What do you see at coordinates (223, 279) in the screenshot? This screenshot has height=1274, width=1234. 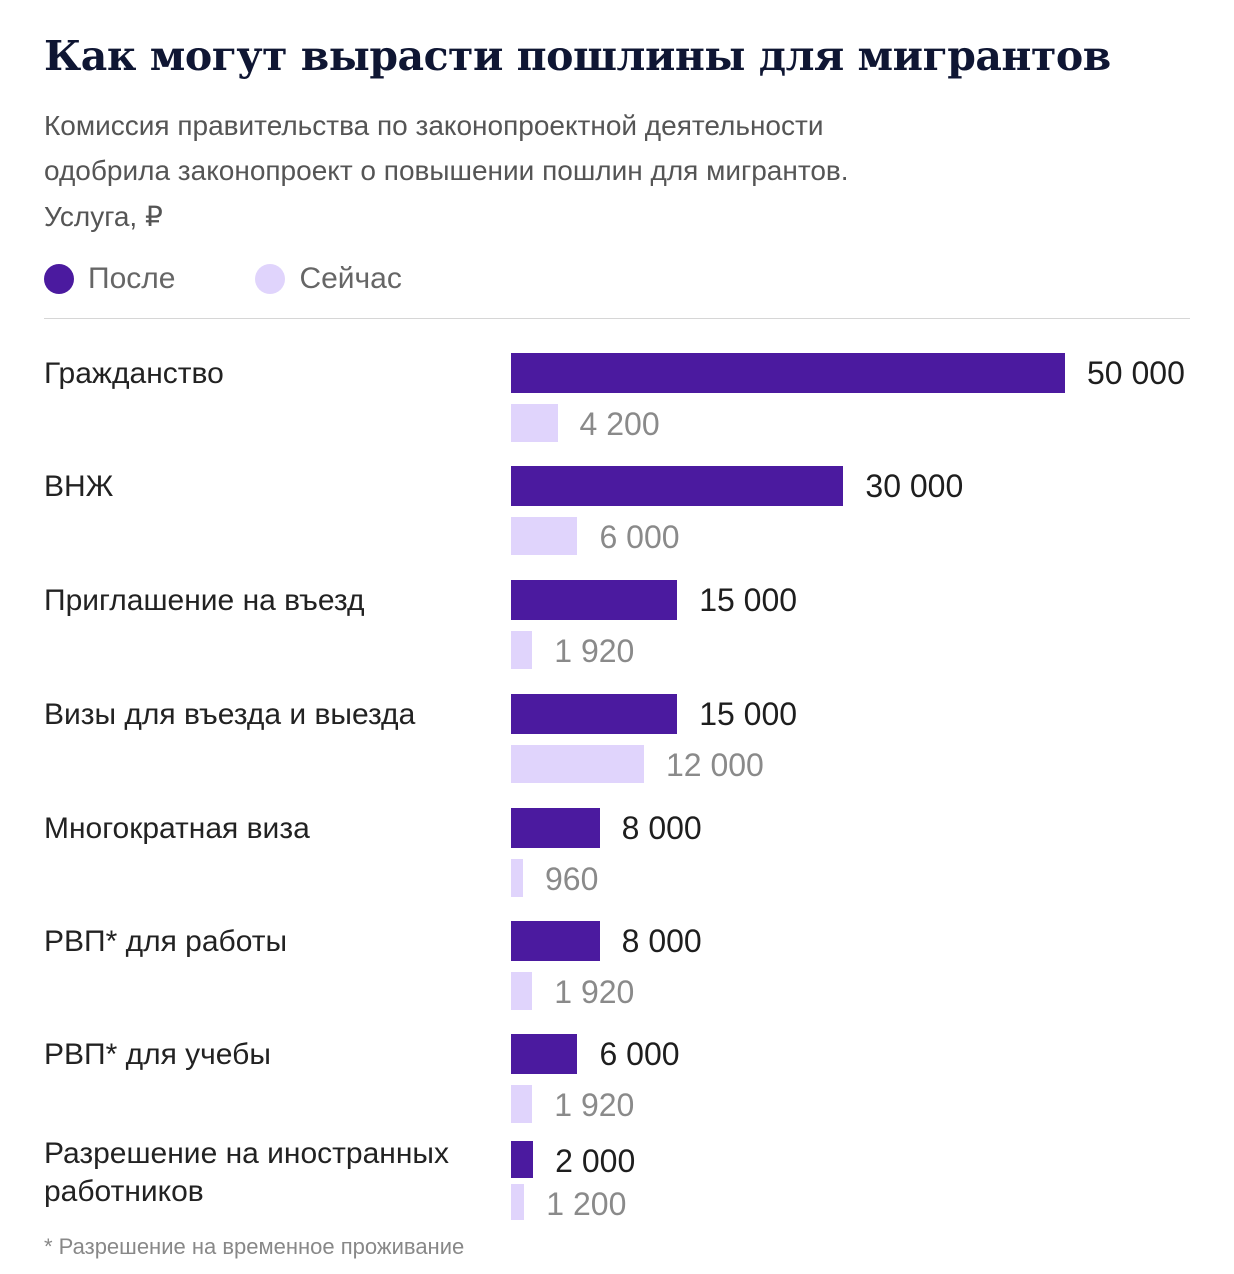 I see `legend: После Сейчас` at bounding box center [223, 279].